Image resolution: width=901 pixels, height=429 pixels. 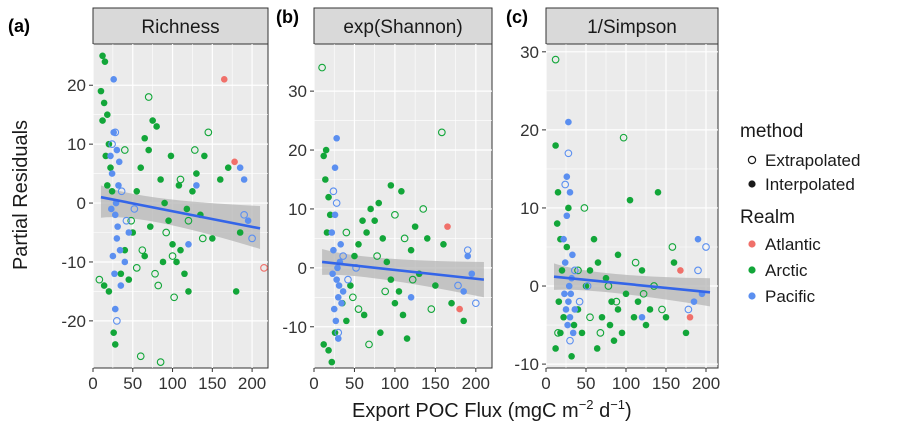 I want to click on legend-realm-title: Realm, so click(x=767, y=217).